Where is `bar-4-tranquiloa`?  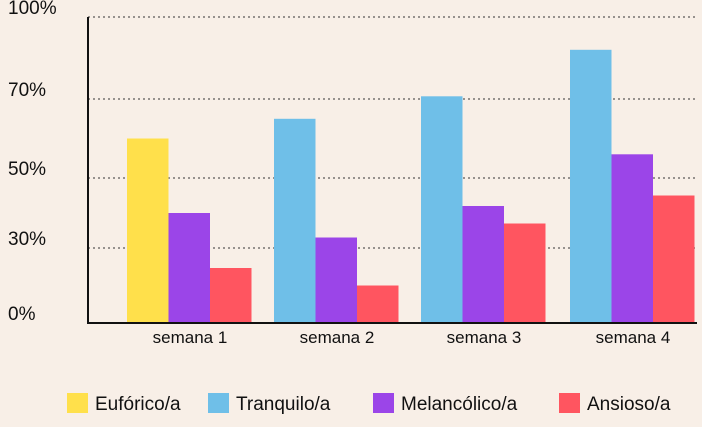 bar-4-tranquiloa is located at coordinates (591, 186).